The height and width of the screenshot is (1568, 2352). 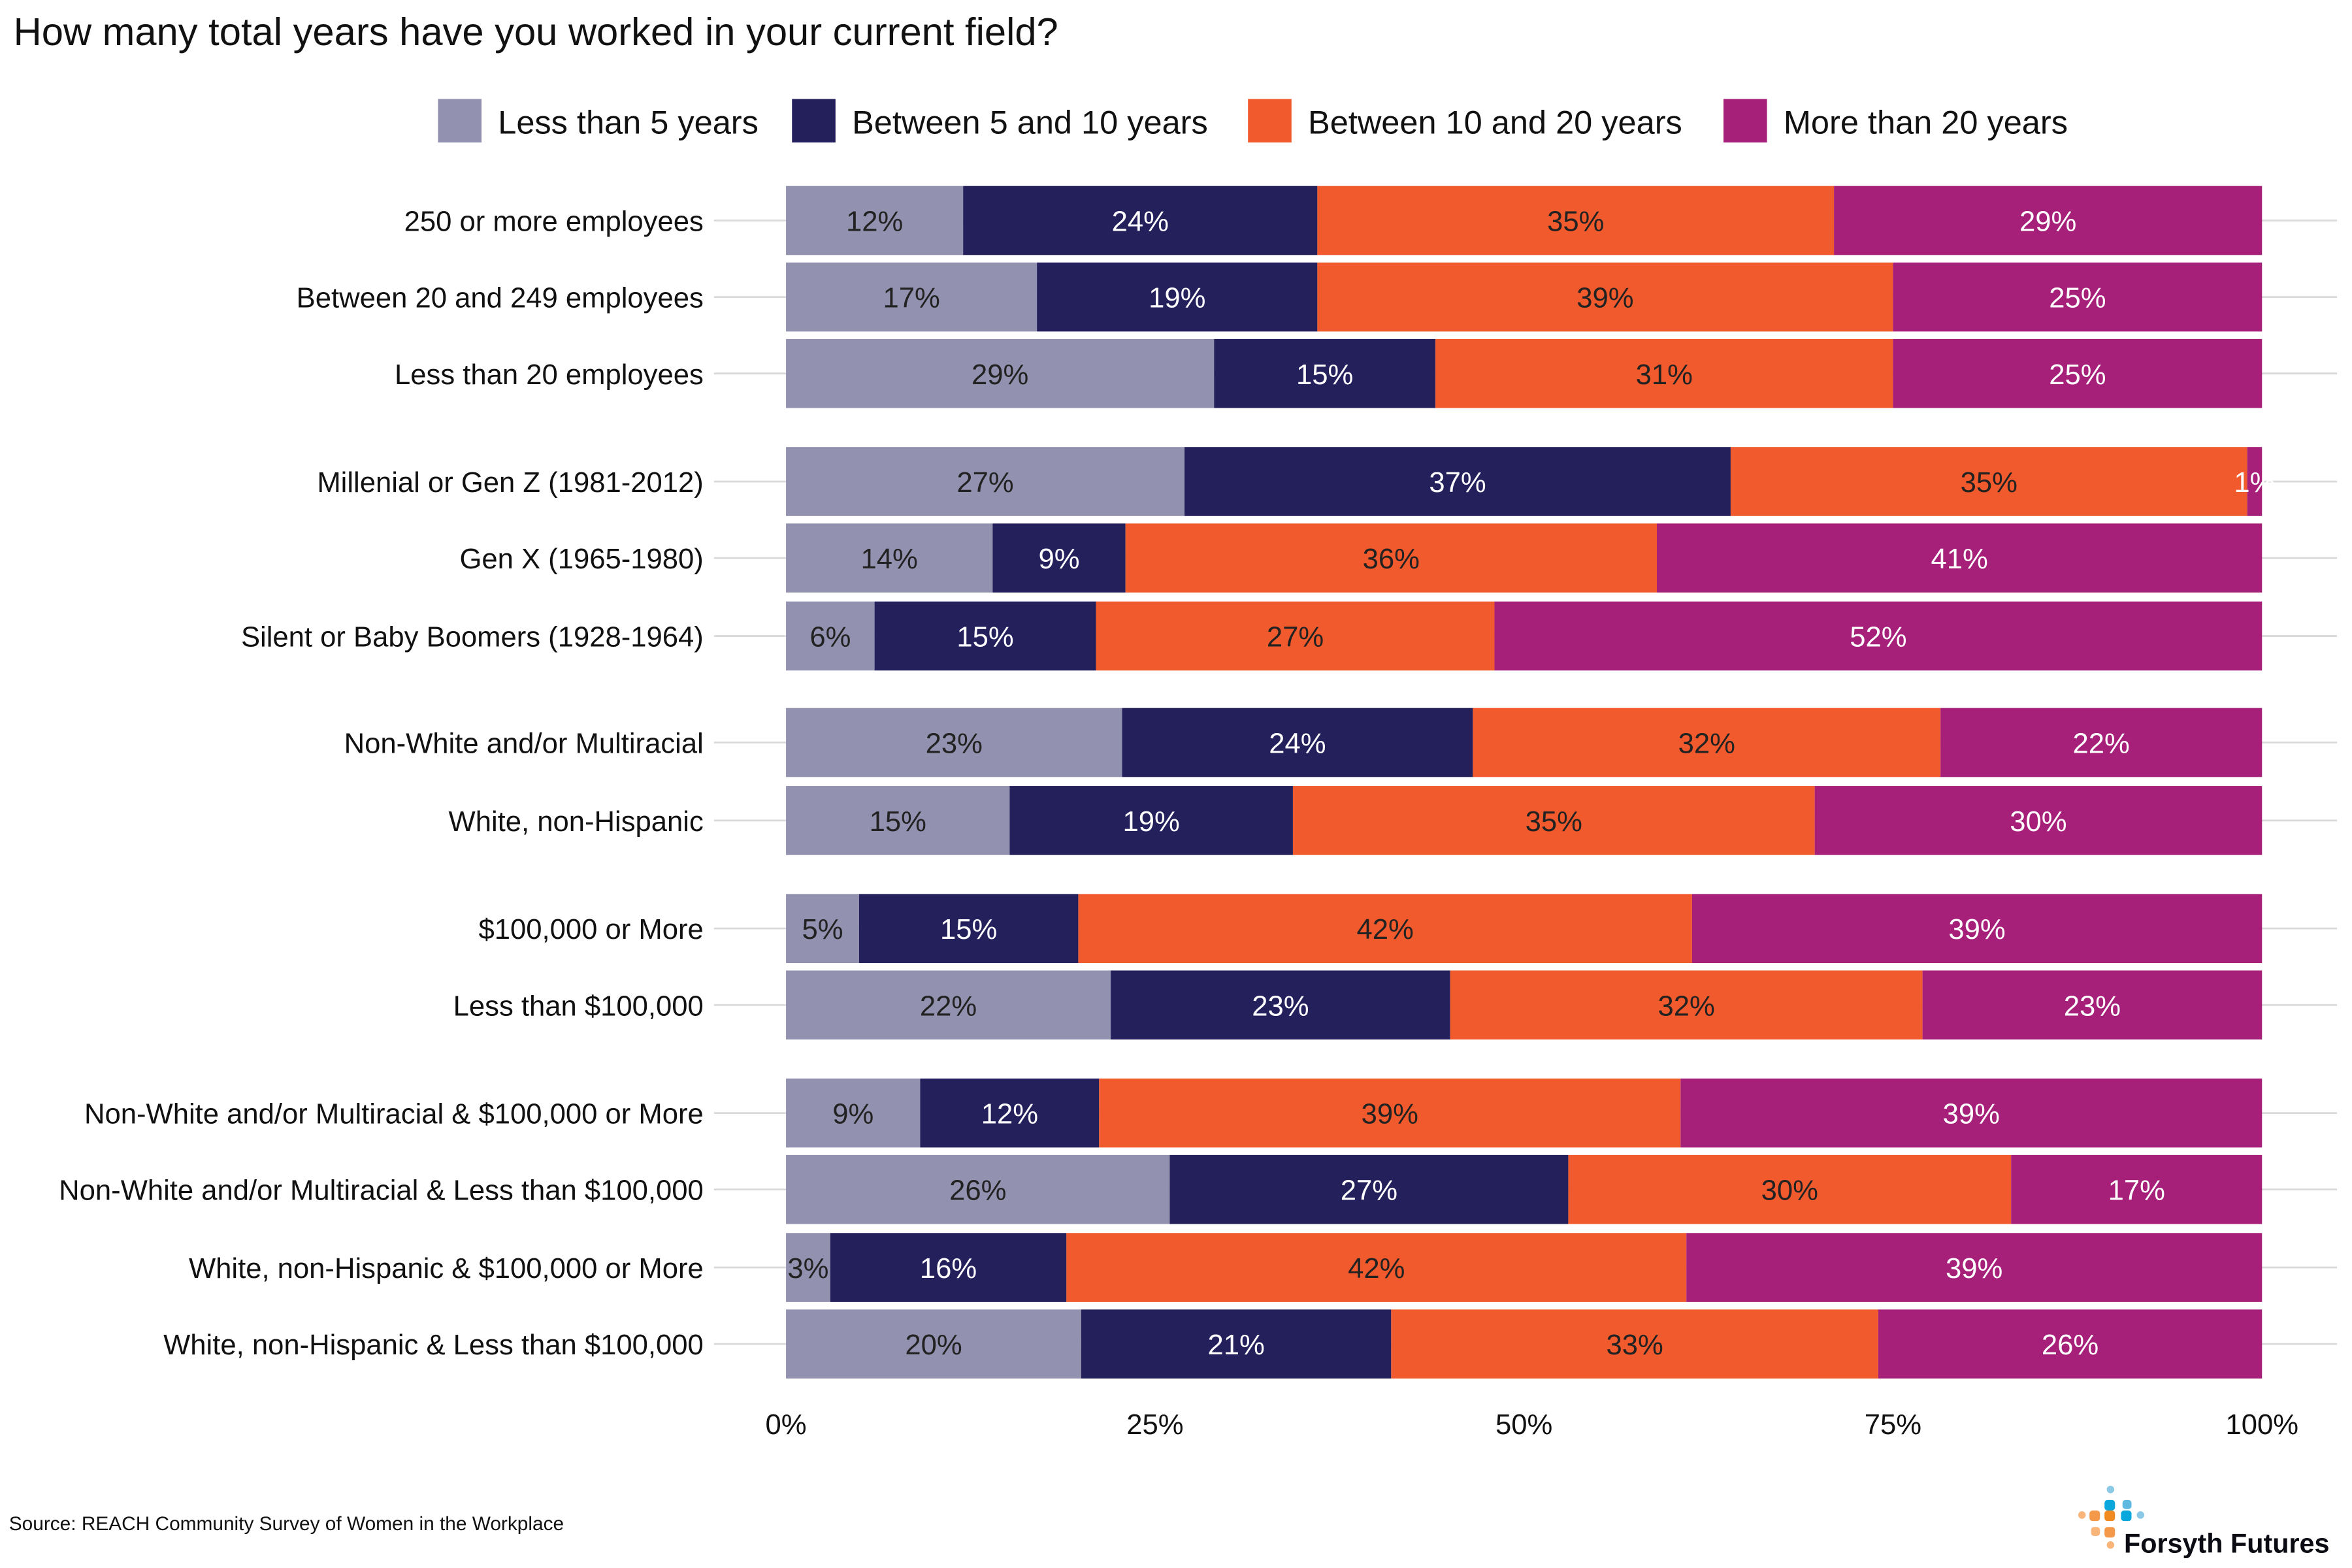 I want to click on legend-label: More than 20 years, so click(x=1926, y=121).